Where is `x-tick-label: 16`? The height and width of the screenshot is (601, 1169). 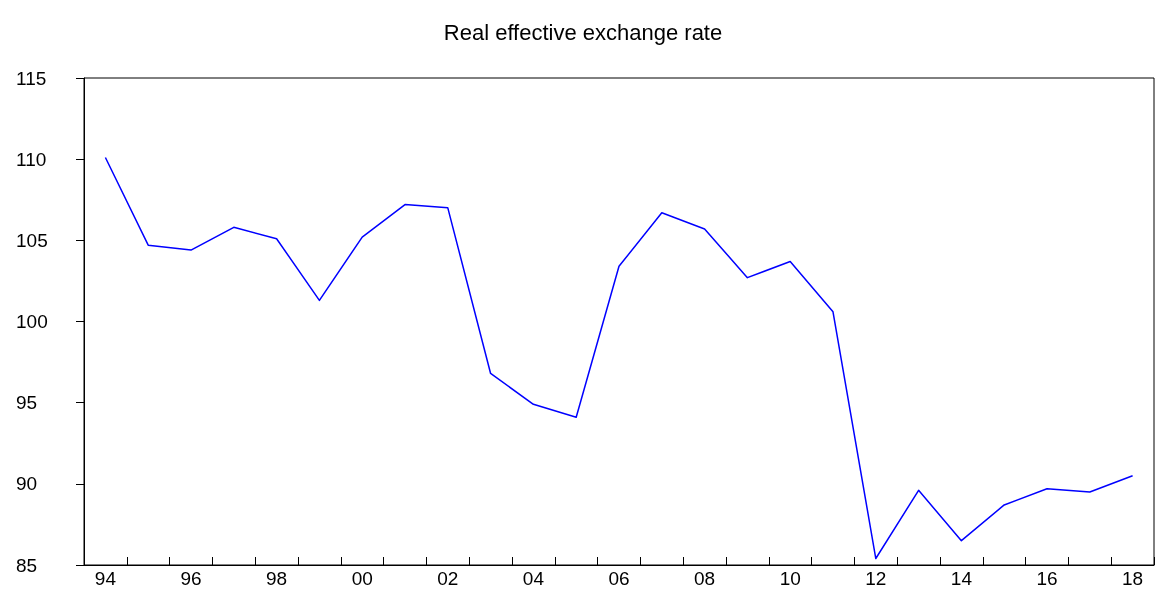
x-tick-label: 16 is located at coordinates (1047, 578).